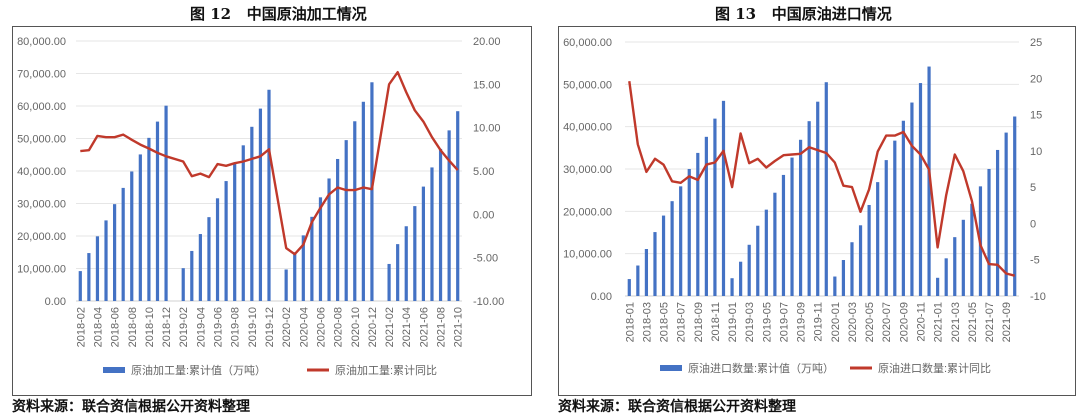  Describe the element at coordinates (682, 322) in the screenshot. I see `x-tick: 2018-07` at that location.